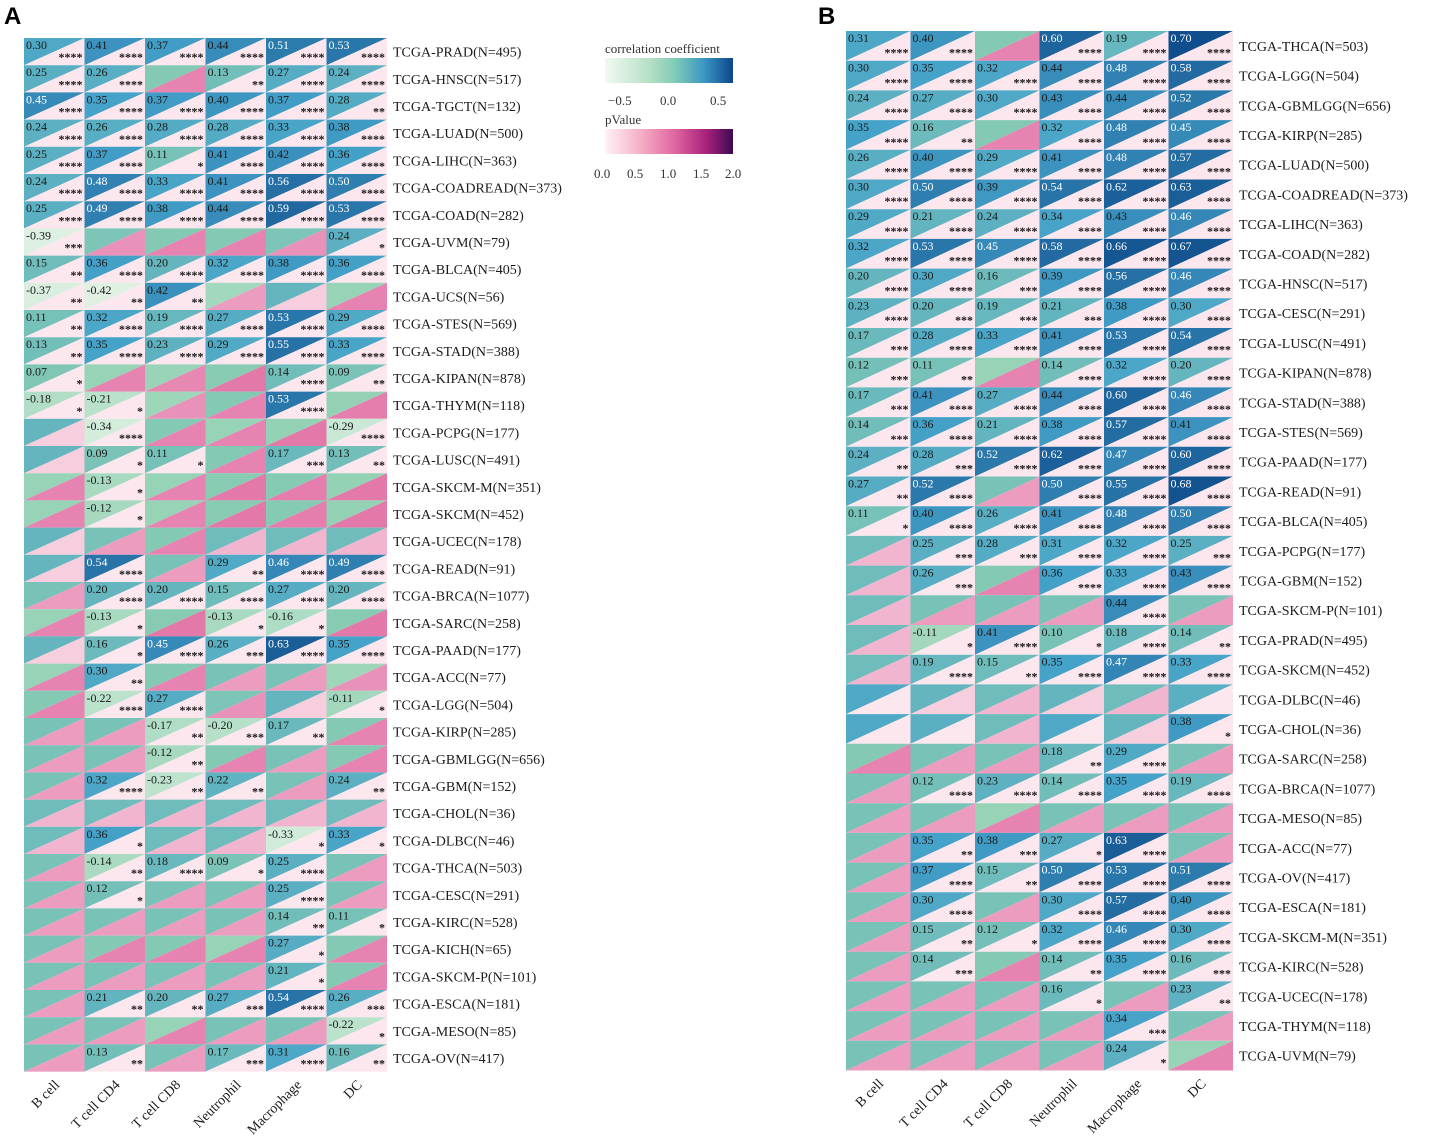  I want to click on b-cell-corr-r6-c5, so click(1200, 224).